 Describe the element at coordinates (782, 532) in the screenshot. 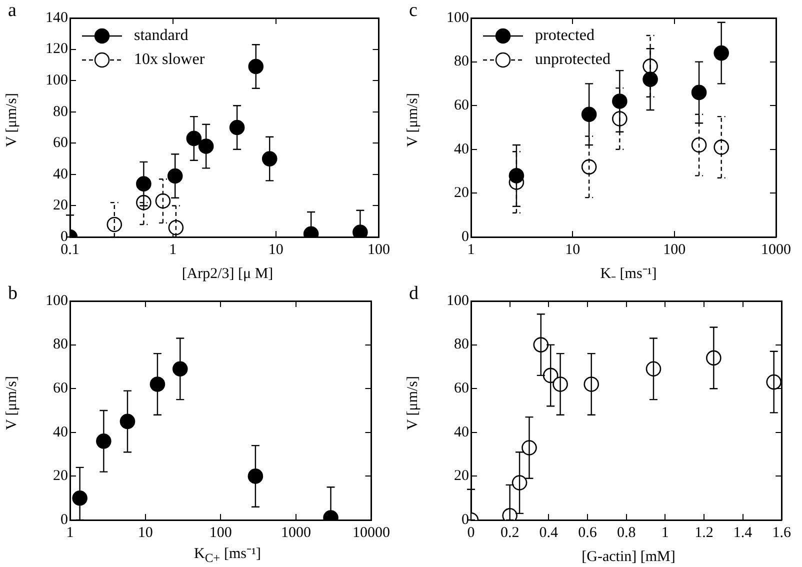

I see `x-tick-label: 1.6` at that location.